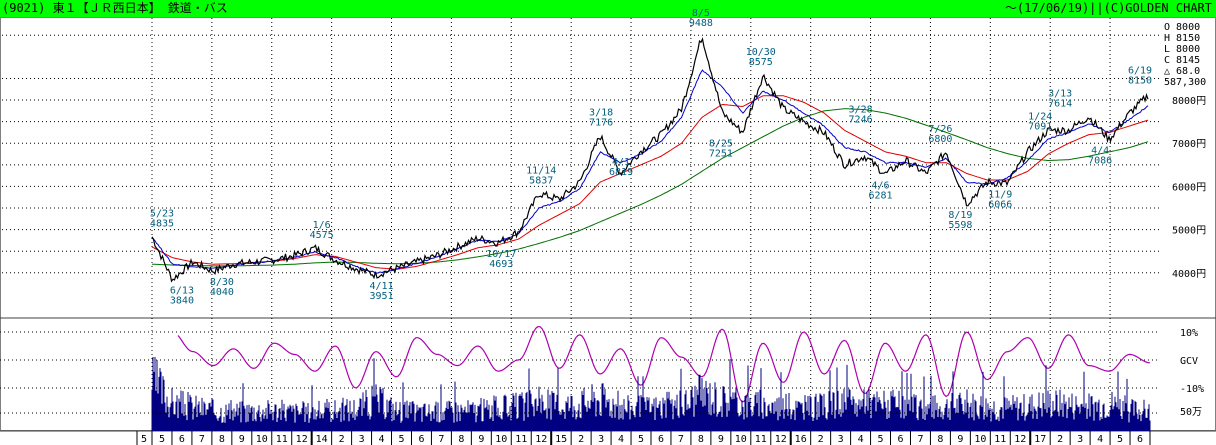 Image resolution: width=1216 pixels, height=445 pixels. Describe the element at coordinates (182, 291) in the screenshot. I see `annotation-date: 6/13` at that location.